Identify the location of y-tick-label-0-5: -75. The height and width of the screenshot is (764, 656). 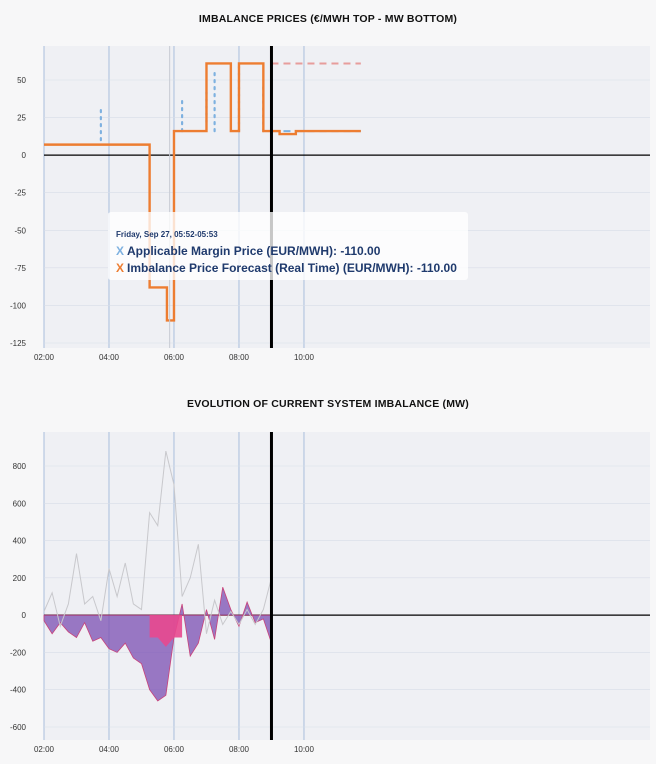
(20, 268).